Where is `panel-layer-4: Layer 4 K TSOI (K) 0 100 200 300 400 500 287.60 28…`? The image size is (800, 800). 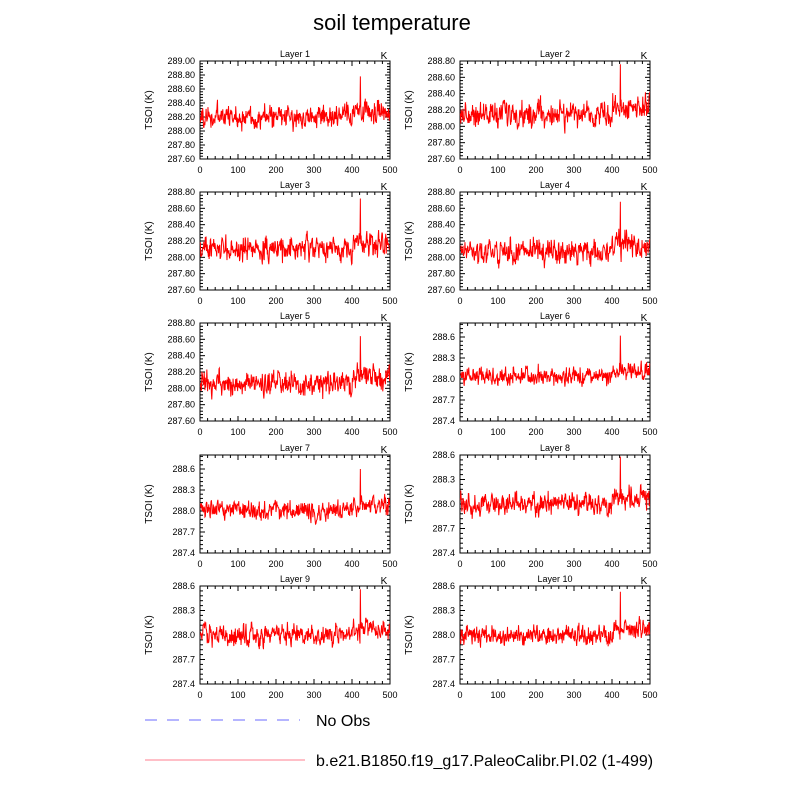
panel-layer-4: Layer 4 K TSOI (K) 0 100 200 300 400 500 287.60 28… is located at coordinates (531, 243).